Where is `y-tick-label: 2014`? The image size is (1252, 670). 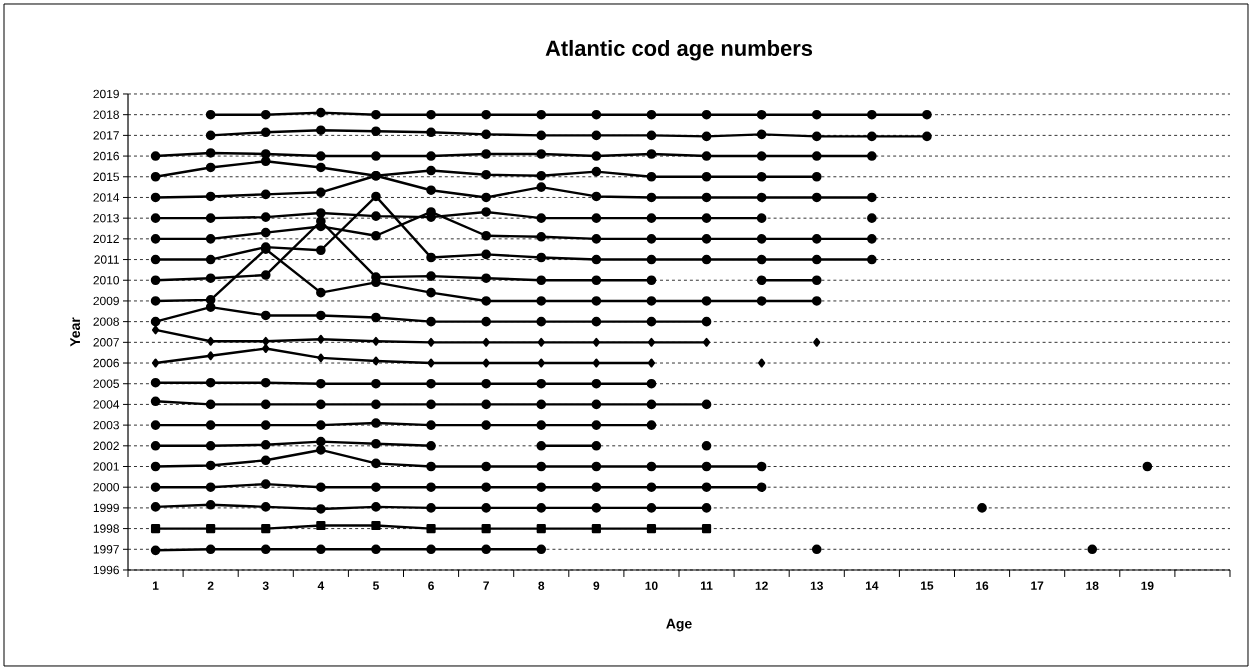
y-tick-label: 2014 is located at coordinates (106, 197).